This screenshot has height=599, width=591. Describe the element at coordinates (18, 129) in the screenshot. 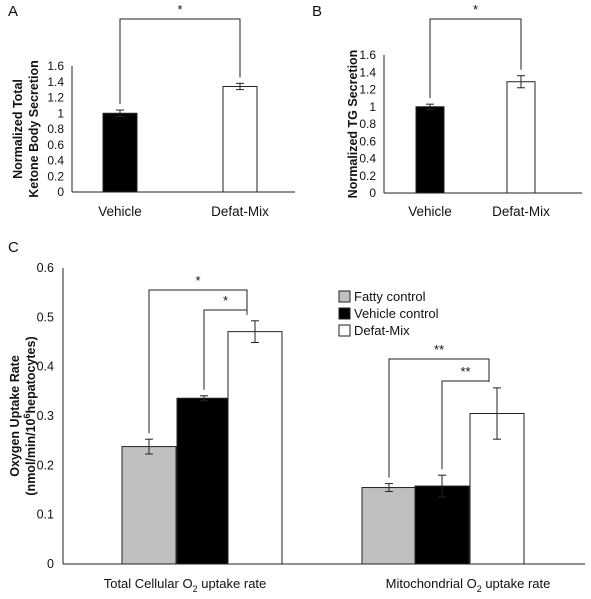

I see `y-axis-title: Normalized Total` at that location.